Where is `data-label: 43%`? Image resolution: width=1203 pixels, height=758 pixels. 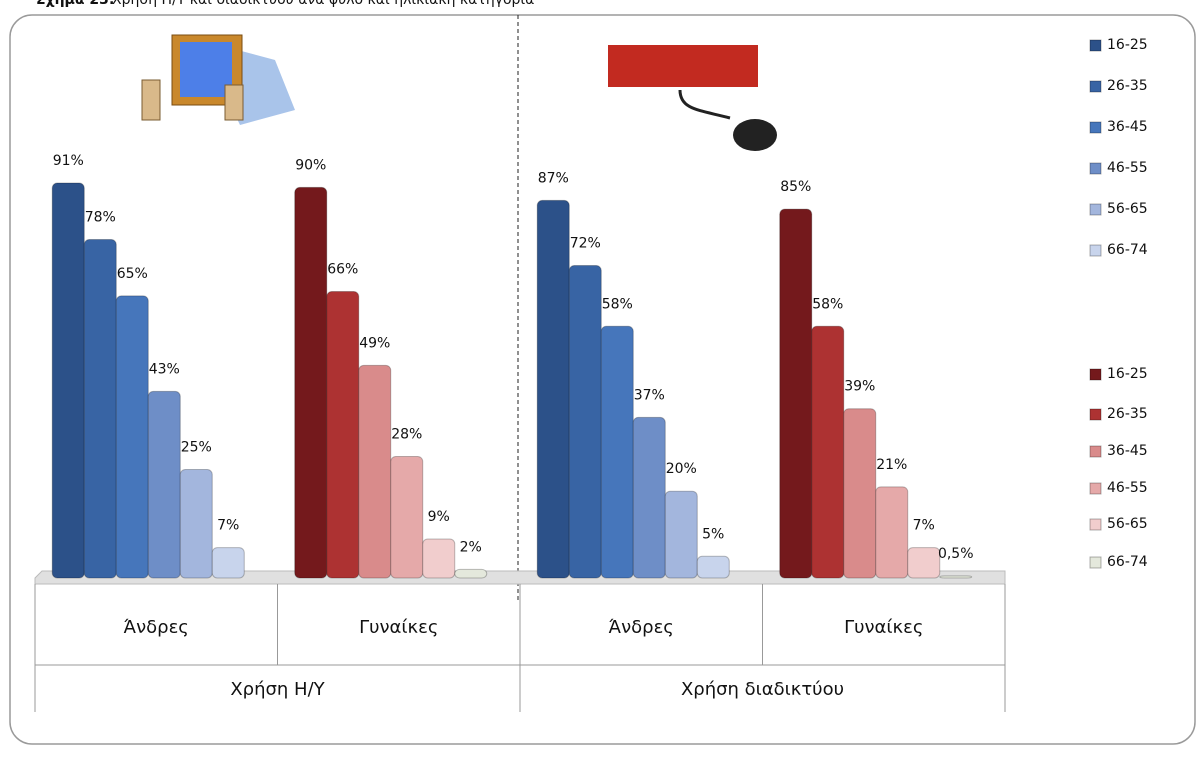
data-label: 43% is located at coordinates (164, 369).